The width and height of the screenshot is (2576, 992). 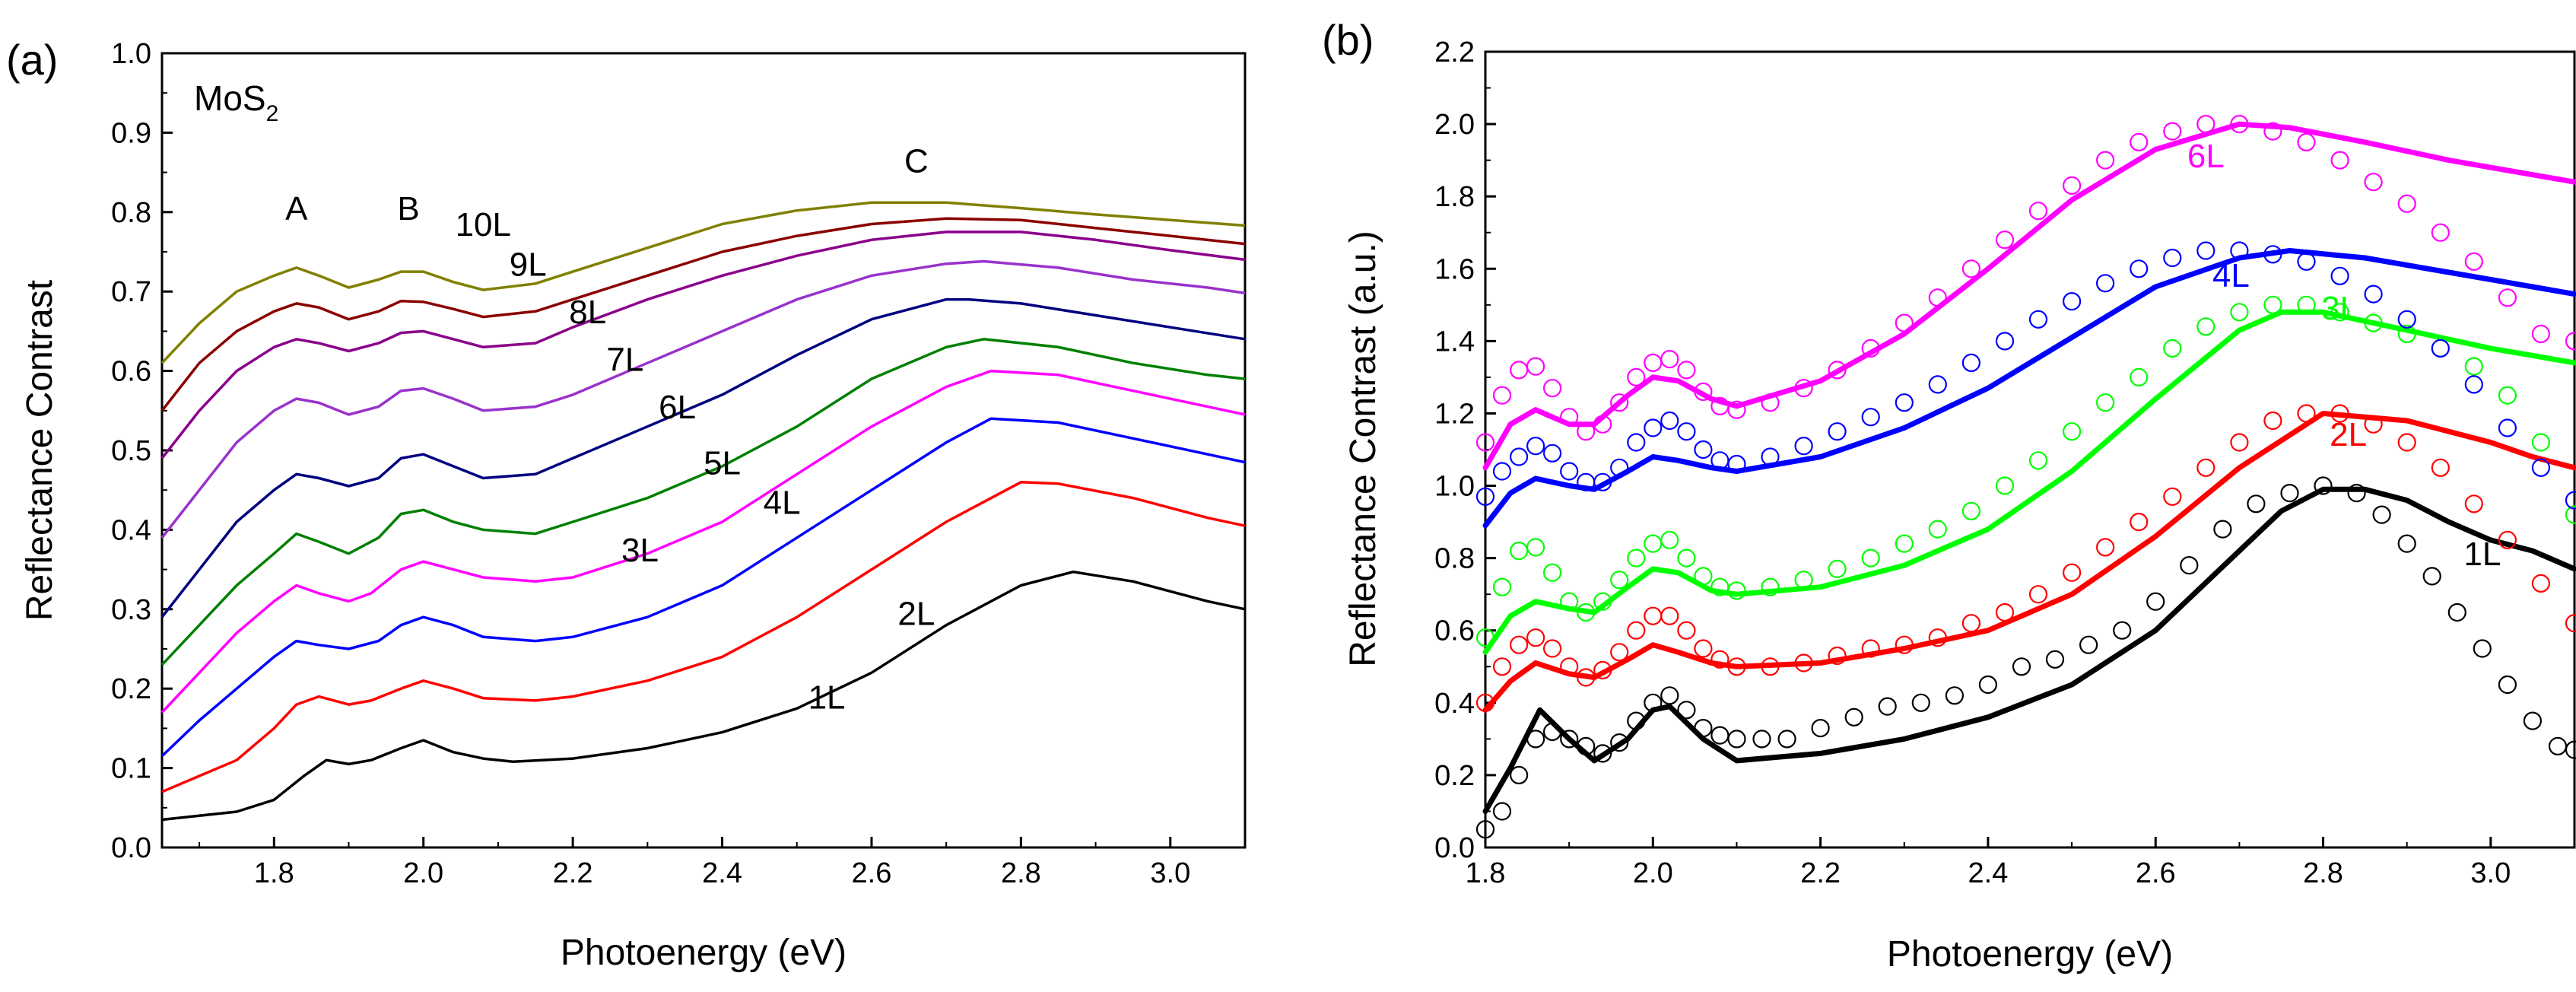 What do you see at coordinates (296, 208) in the screenshot?
I see `peak-label-A: A` at bounding box center [296, 208].